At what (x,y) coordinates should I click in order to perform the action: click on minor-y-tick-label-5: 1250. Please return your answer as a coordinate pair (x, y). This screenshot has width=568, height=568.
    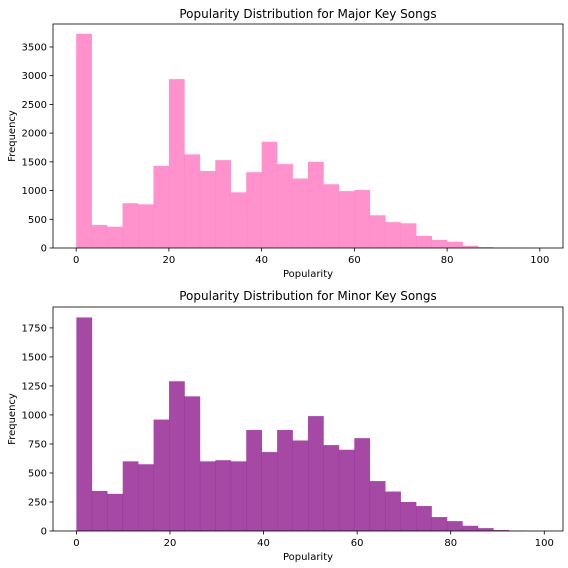
    Looking at the image, I should click on (34, 386).